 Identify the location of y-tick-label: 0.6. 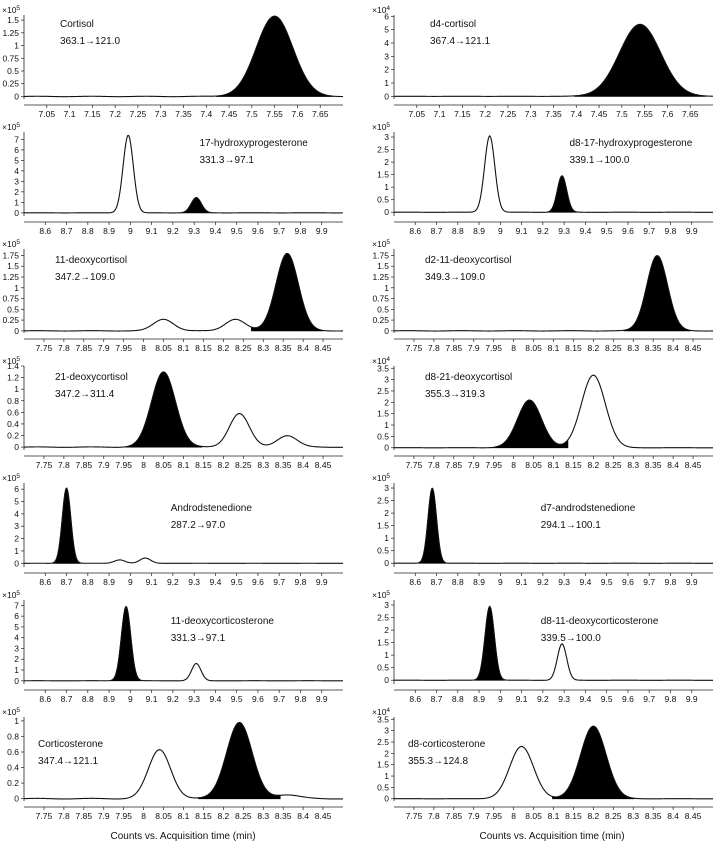
(13, 752).